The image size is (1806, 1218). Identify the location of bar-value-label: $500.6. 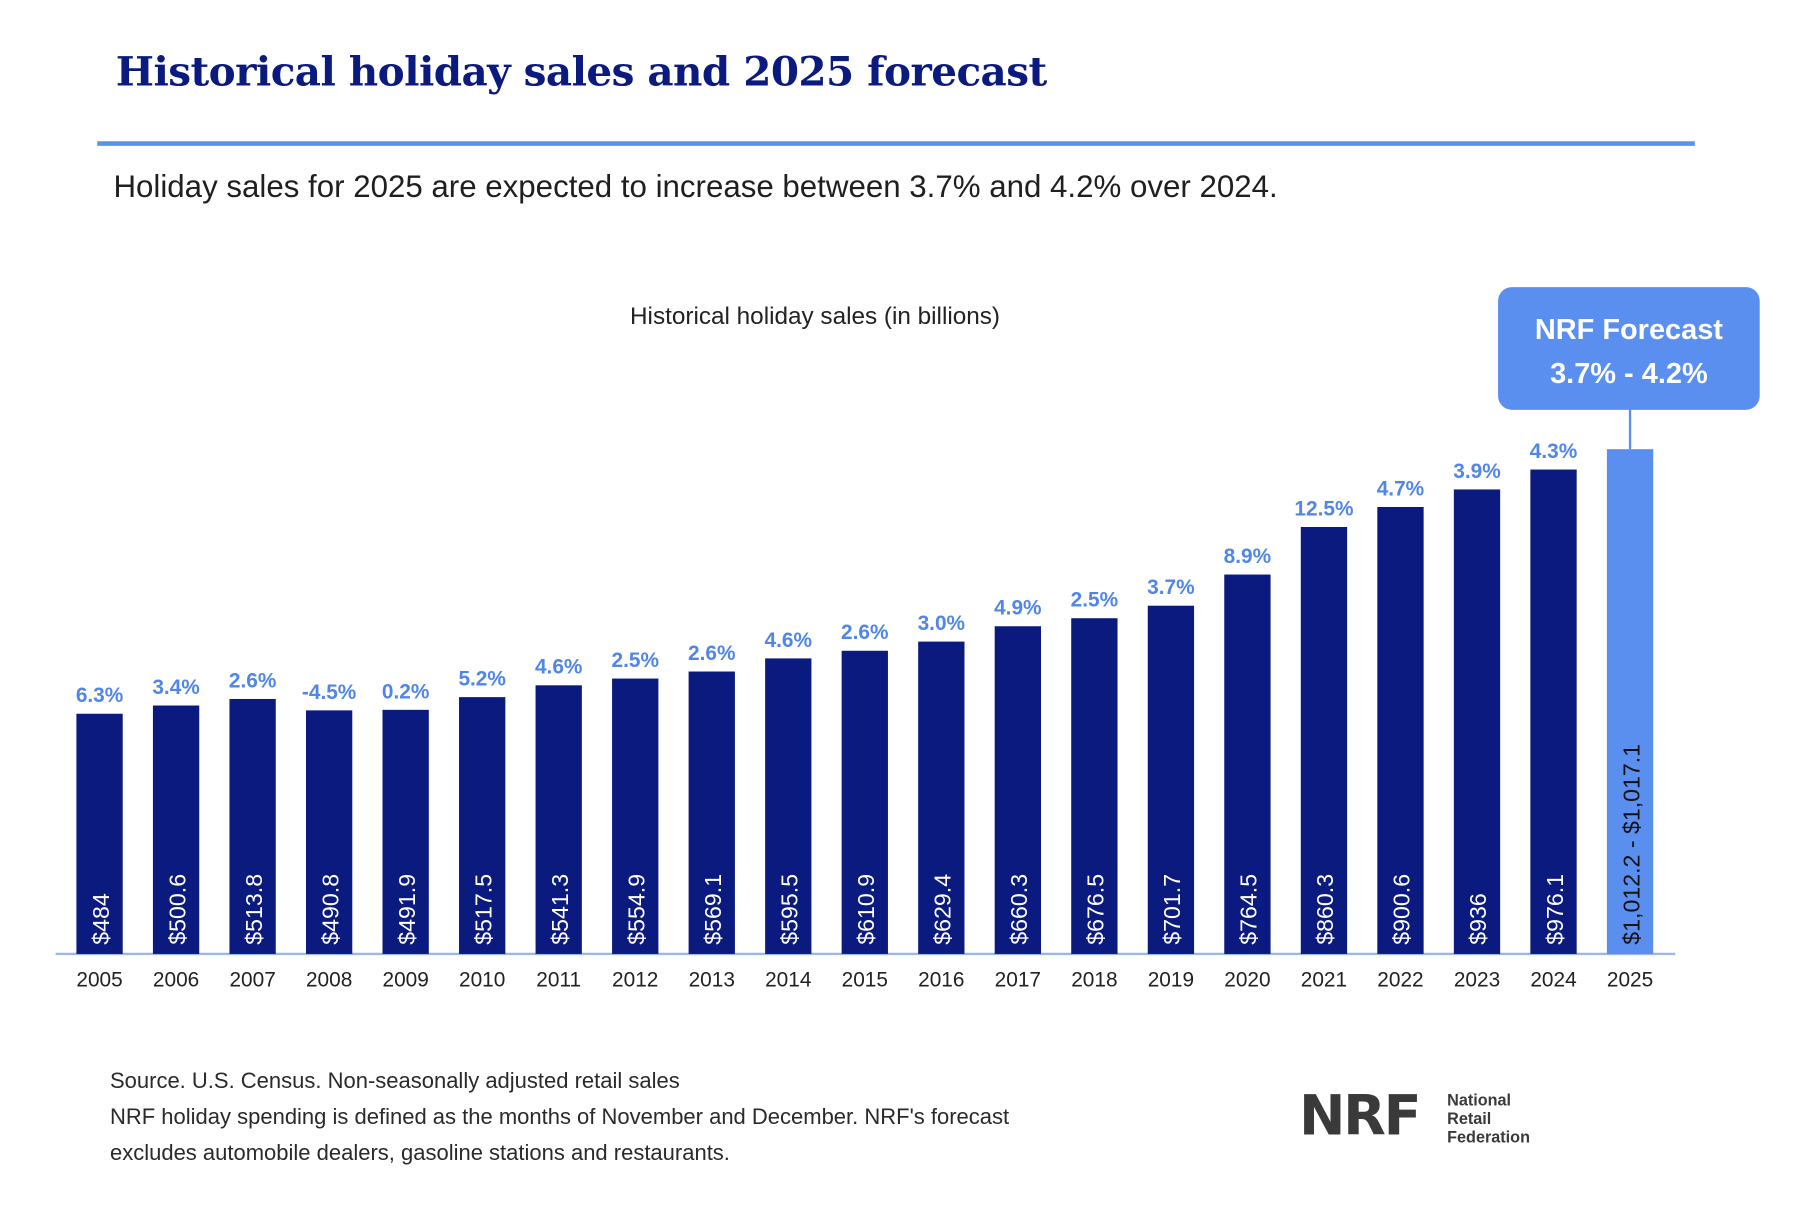
(177, 909).